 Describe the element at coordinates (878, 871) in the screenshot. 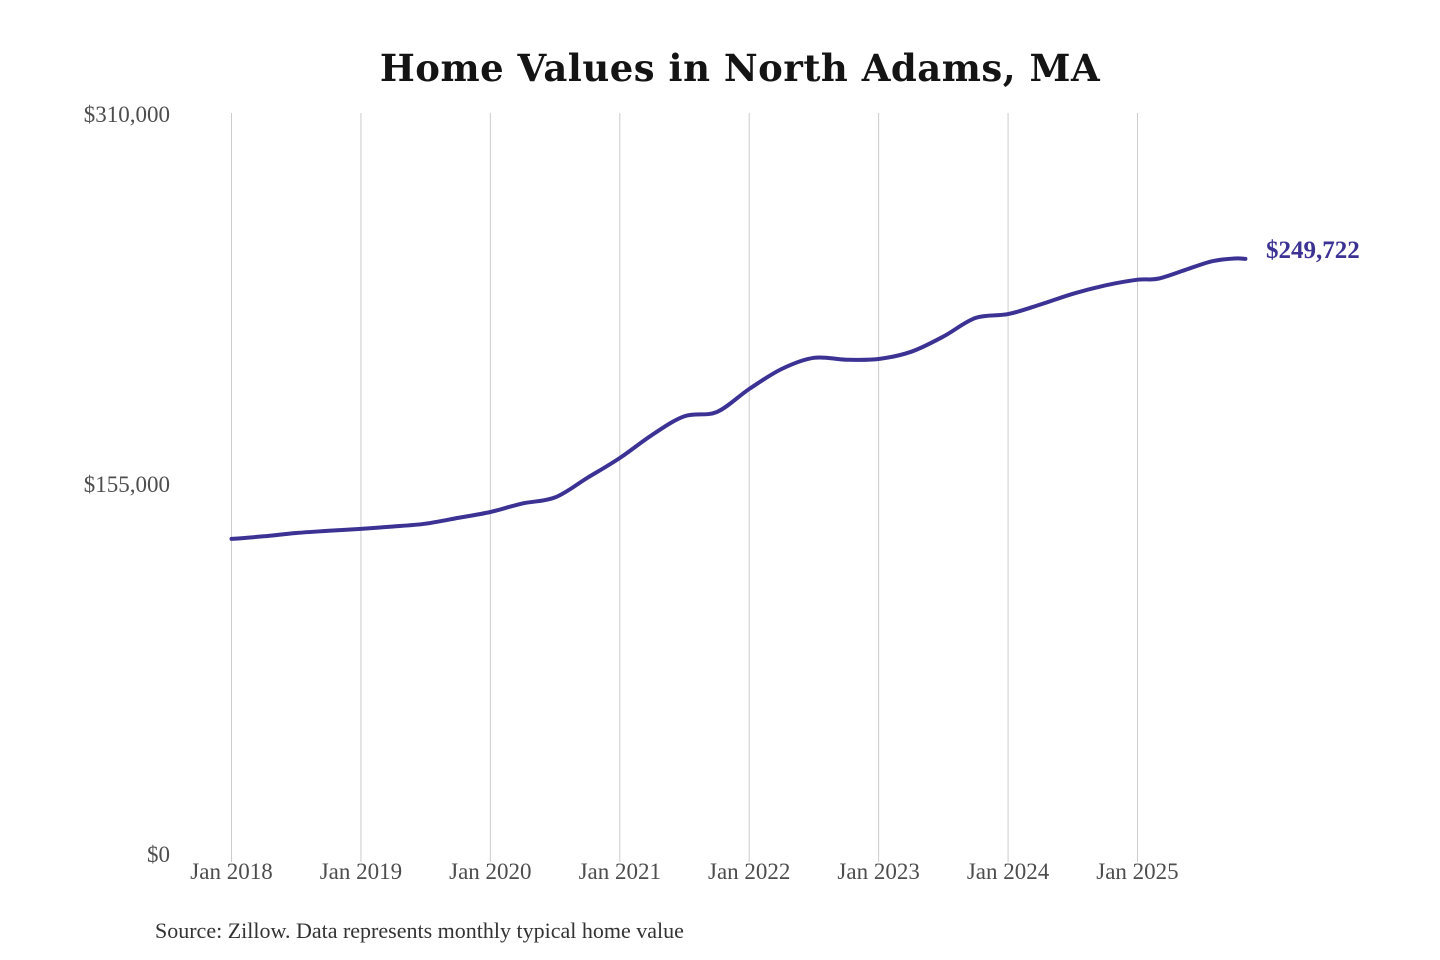

I see `x-axis-tick-label: Jan 2023` at that location.